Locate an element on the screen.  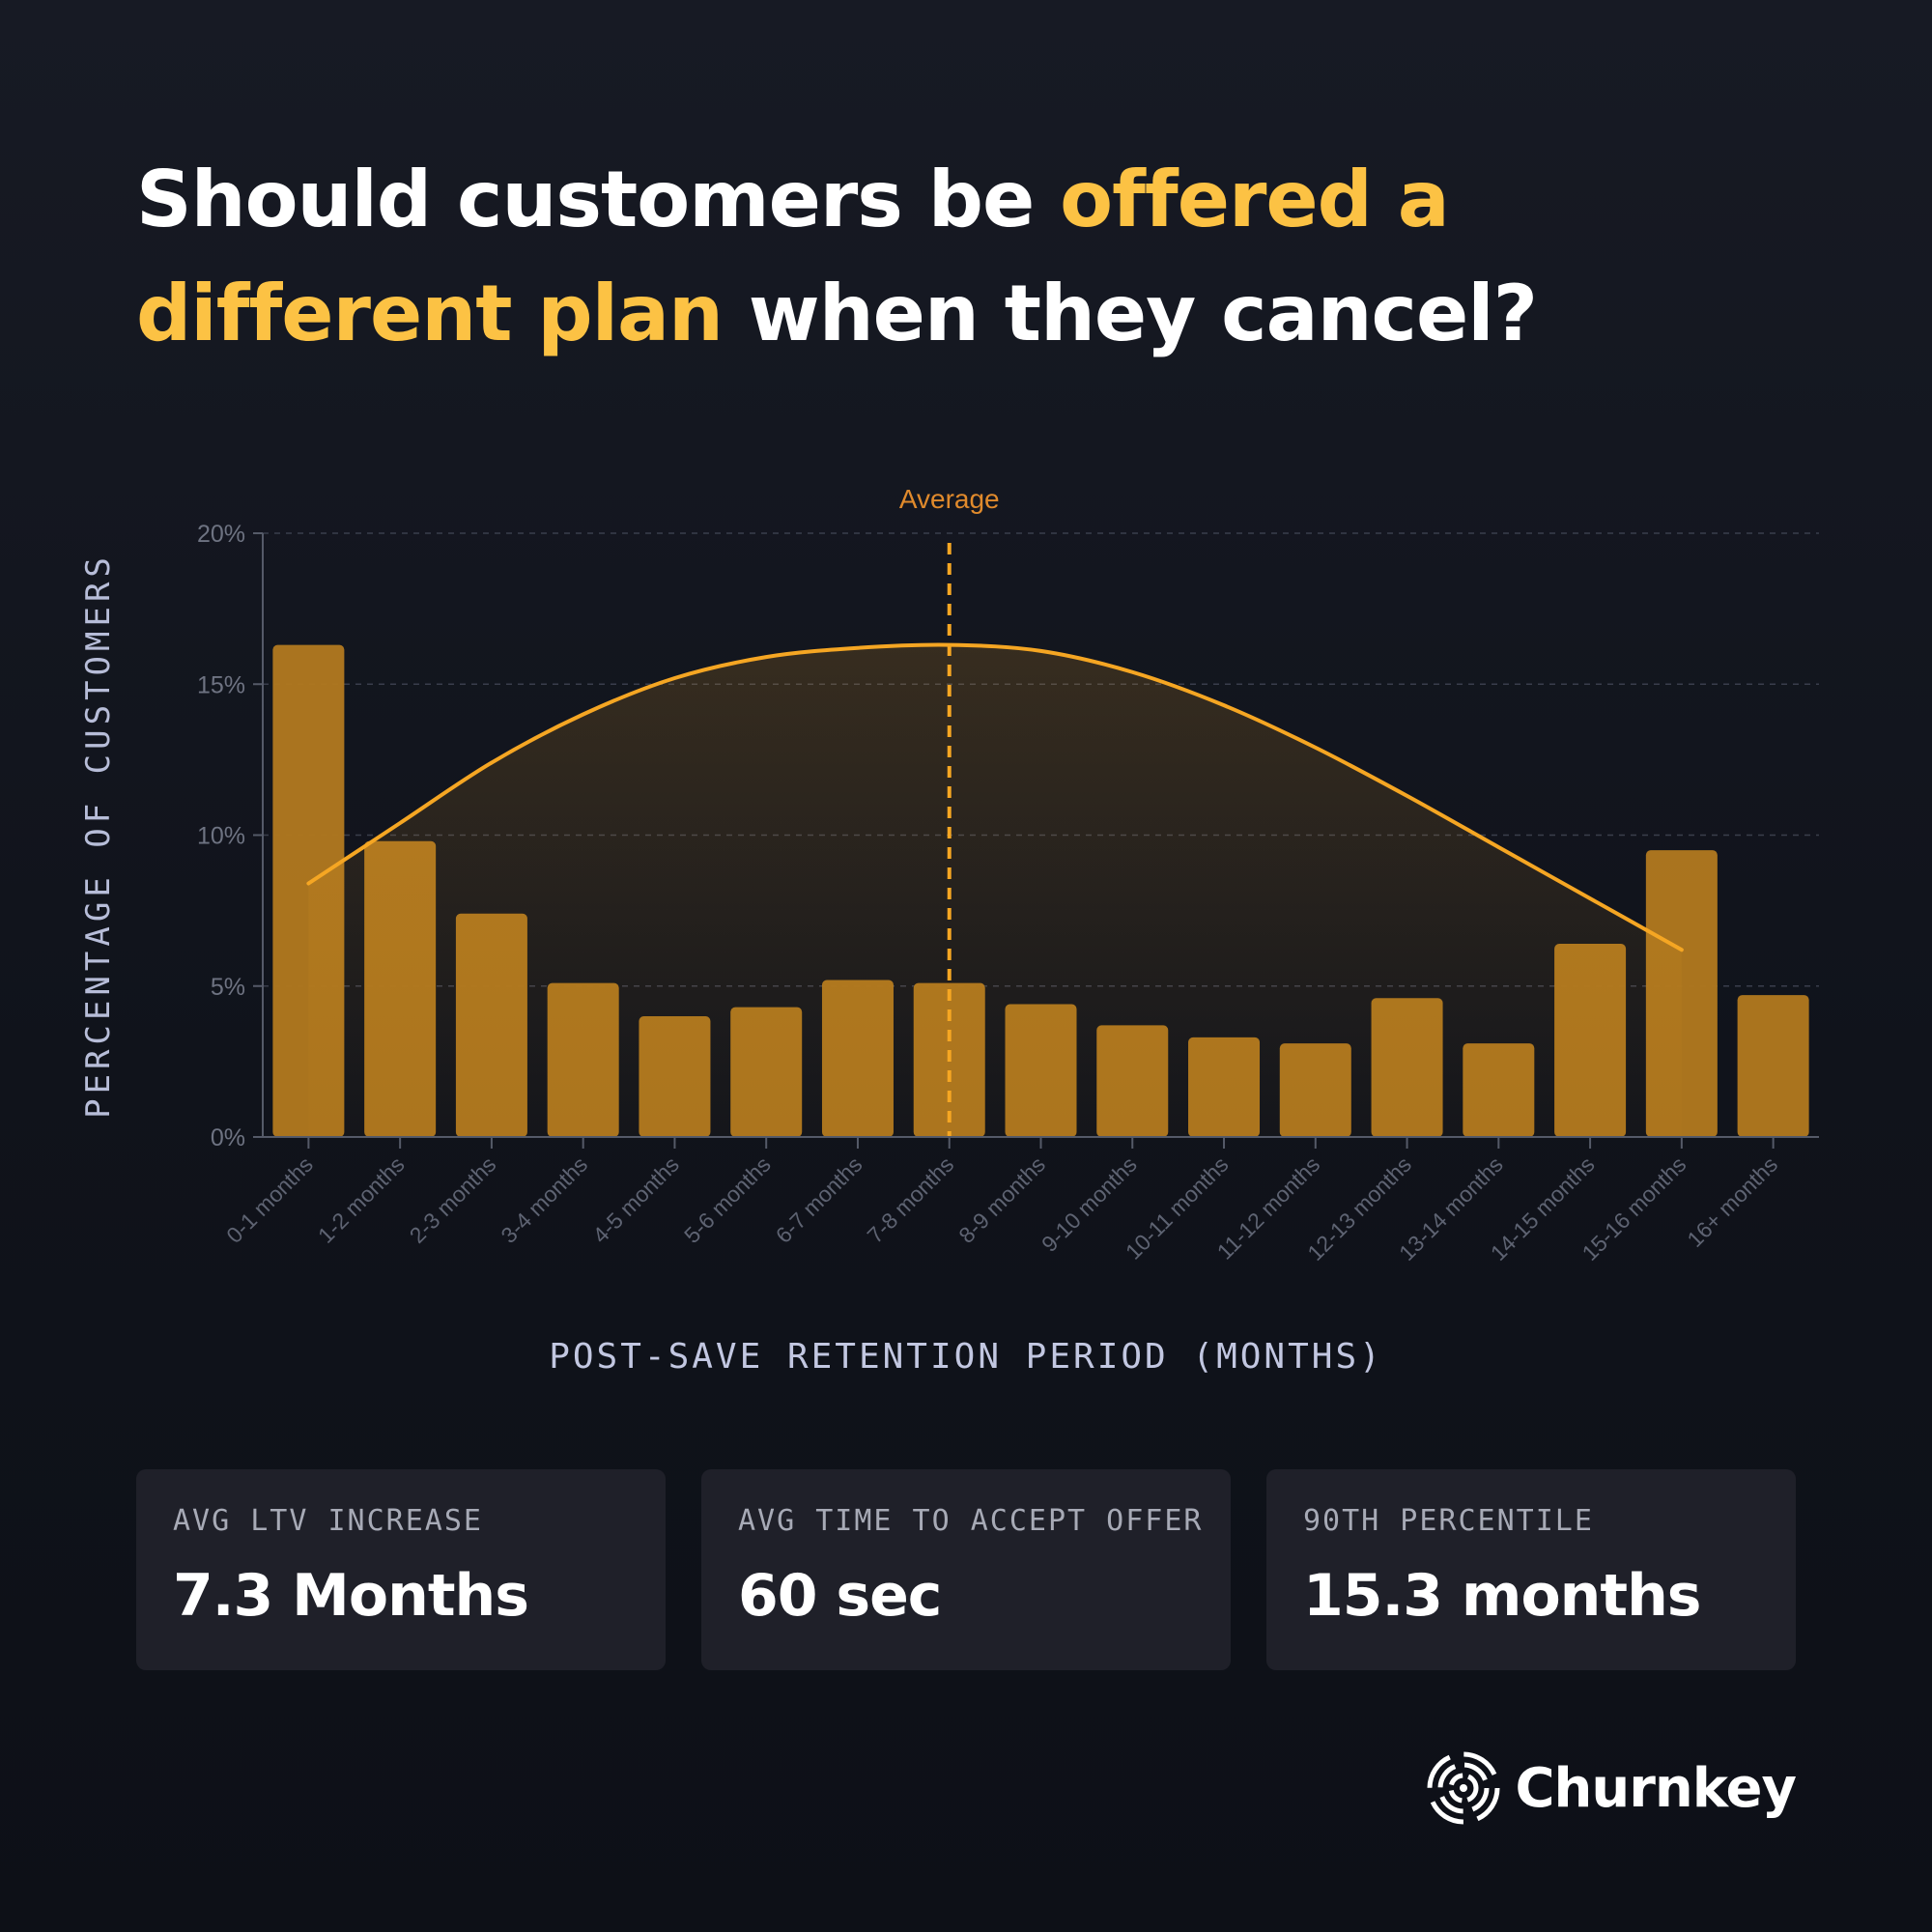
stat-value: 60 sec is located at coordinates (840, 1596).